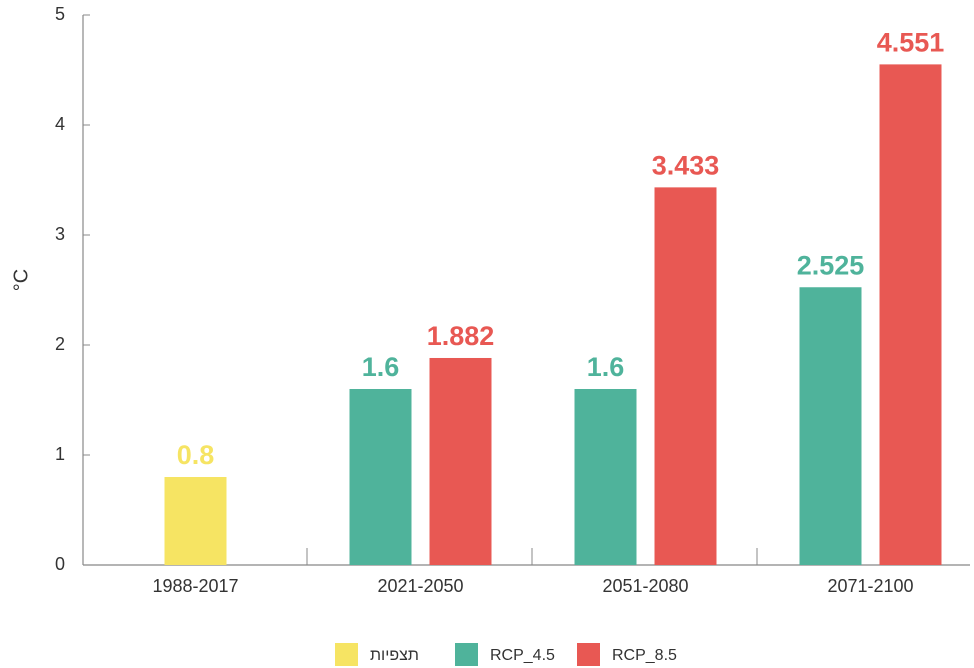 This screenshot has width=974, height=668. Describe the element at coordinates (522, 655) in the screenshot. I see `legend-label: RCP_4.5` at that location.